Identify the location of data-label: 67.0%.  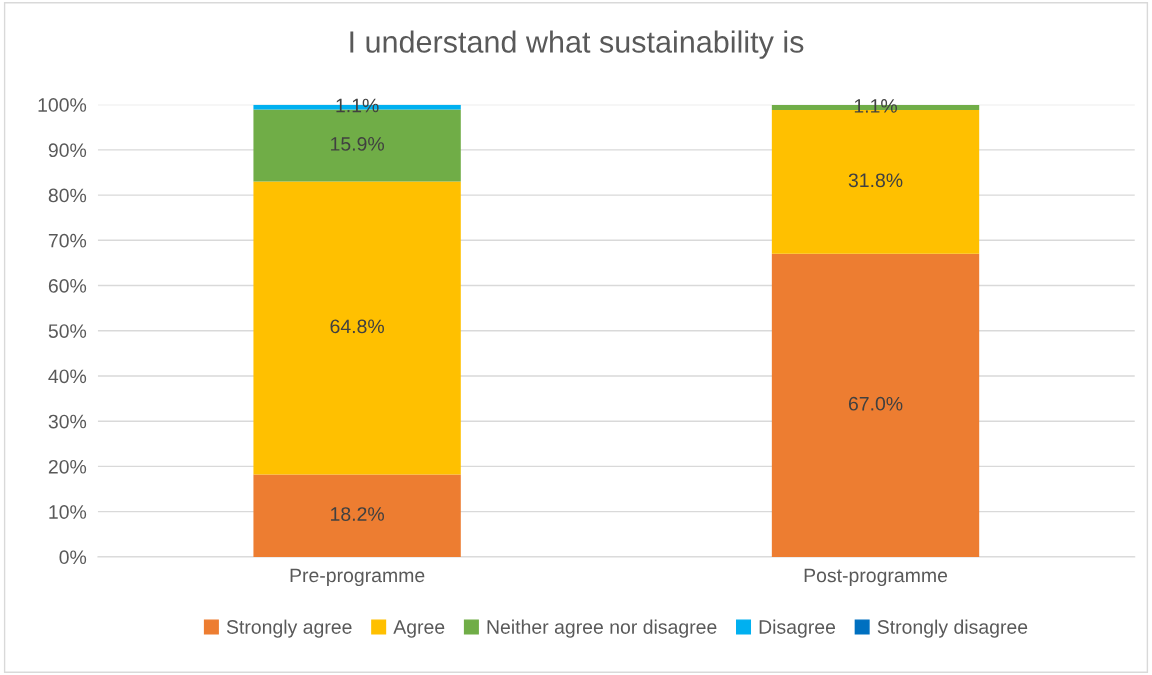
(875, 403).